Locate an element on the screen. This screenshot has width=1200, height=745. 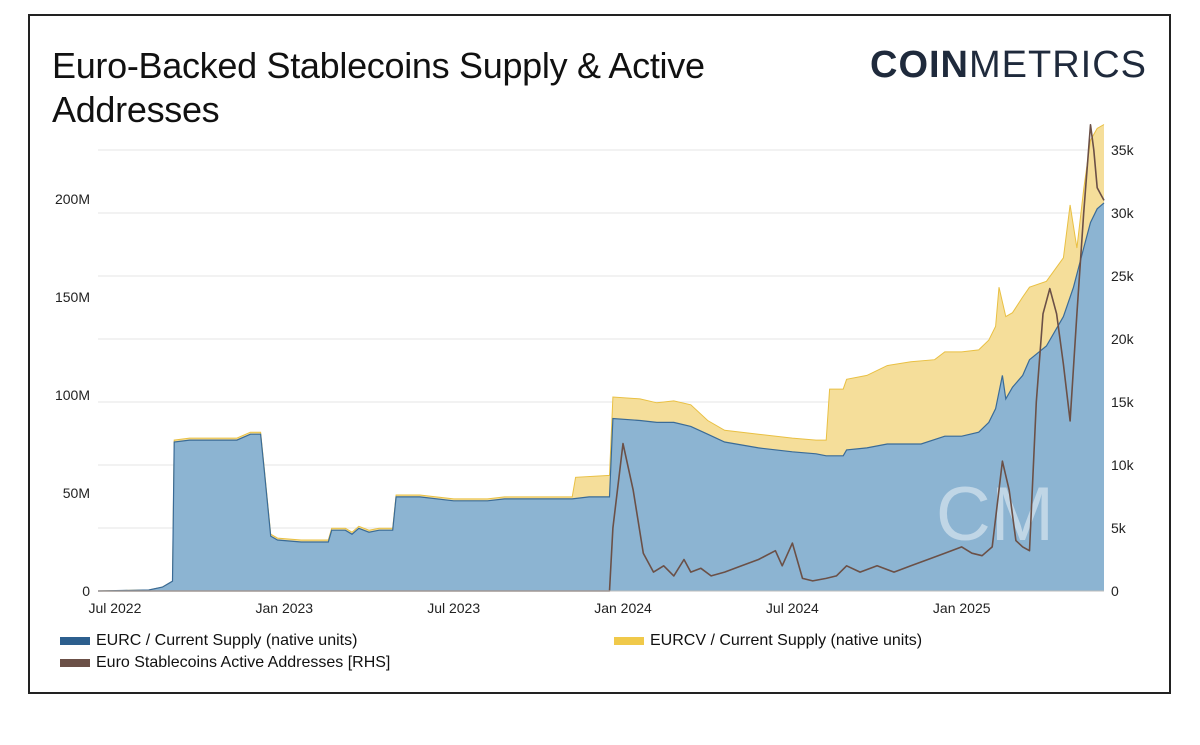
y-right-tick-label: 10k is located at coordinates (1123, 465).